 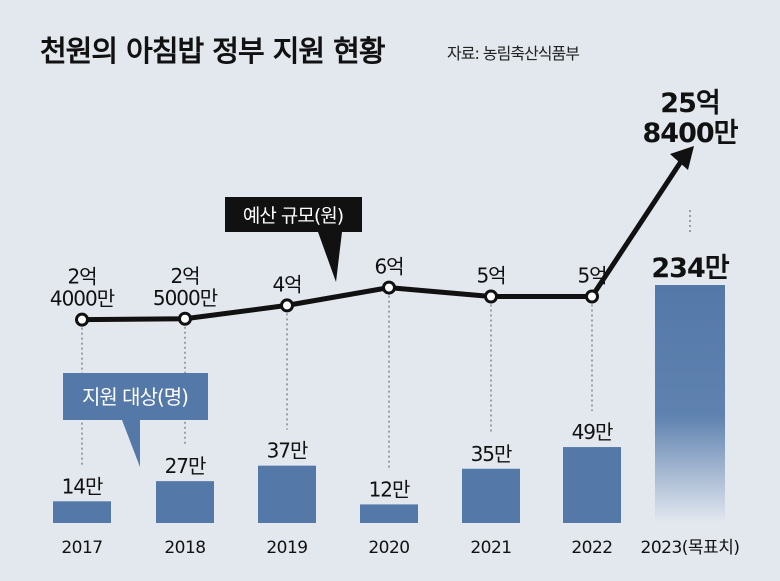 What do you see at coordinates (690, 548) in the screenshot?
I see `x-tick-label: 2023(목표치)` at bounding box center [690, 548].